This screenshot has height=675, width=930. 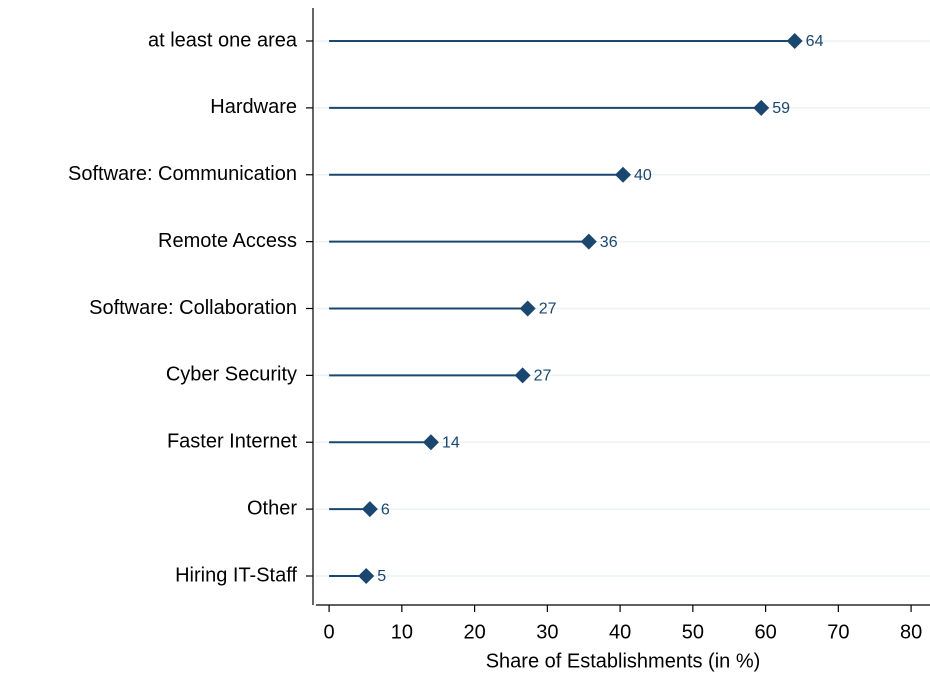 I want to click on value-label: 36, so click(x=609, y=242).